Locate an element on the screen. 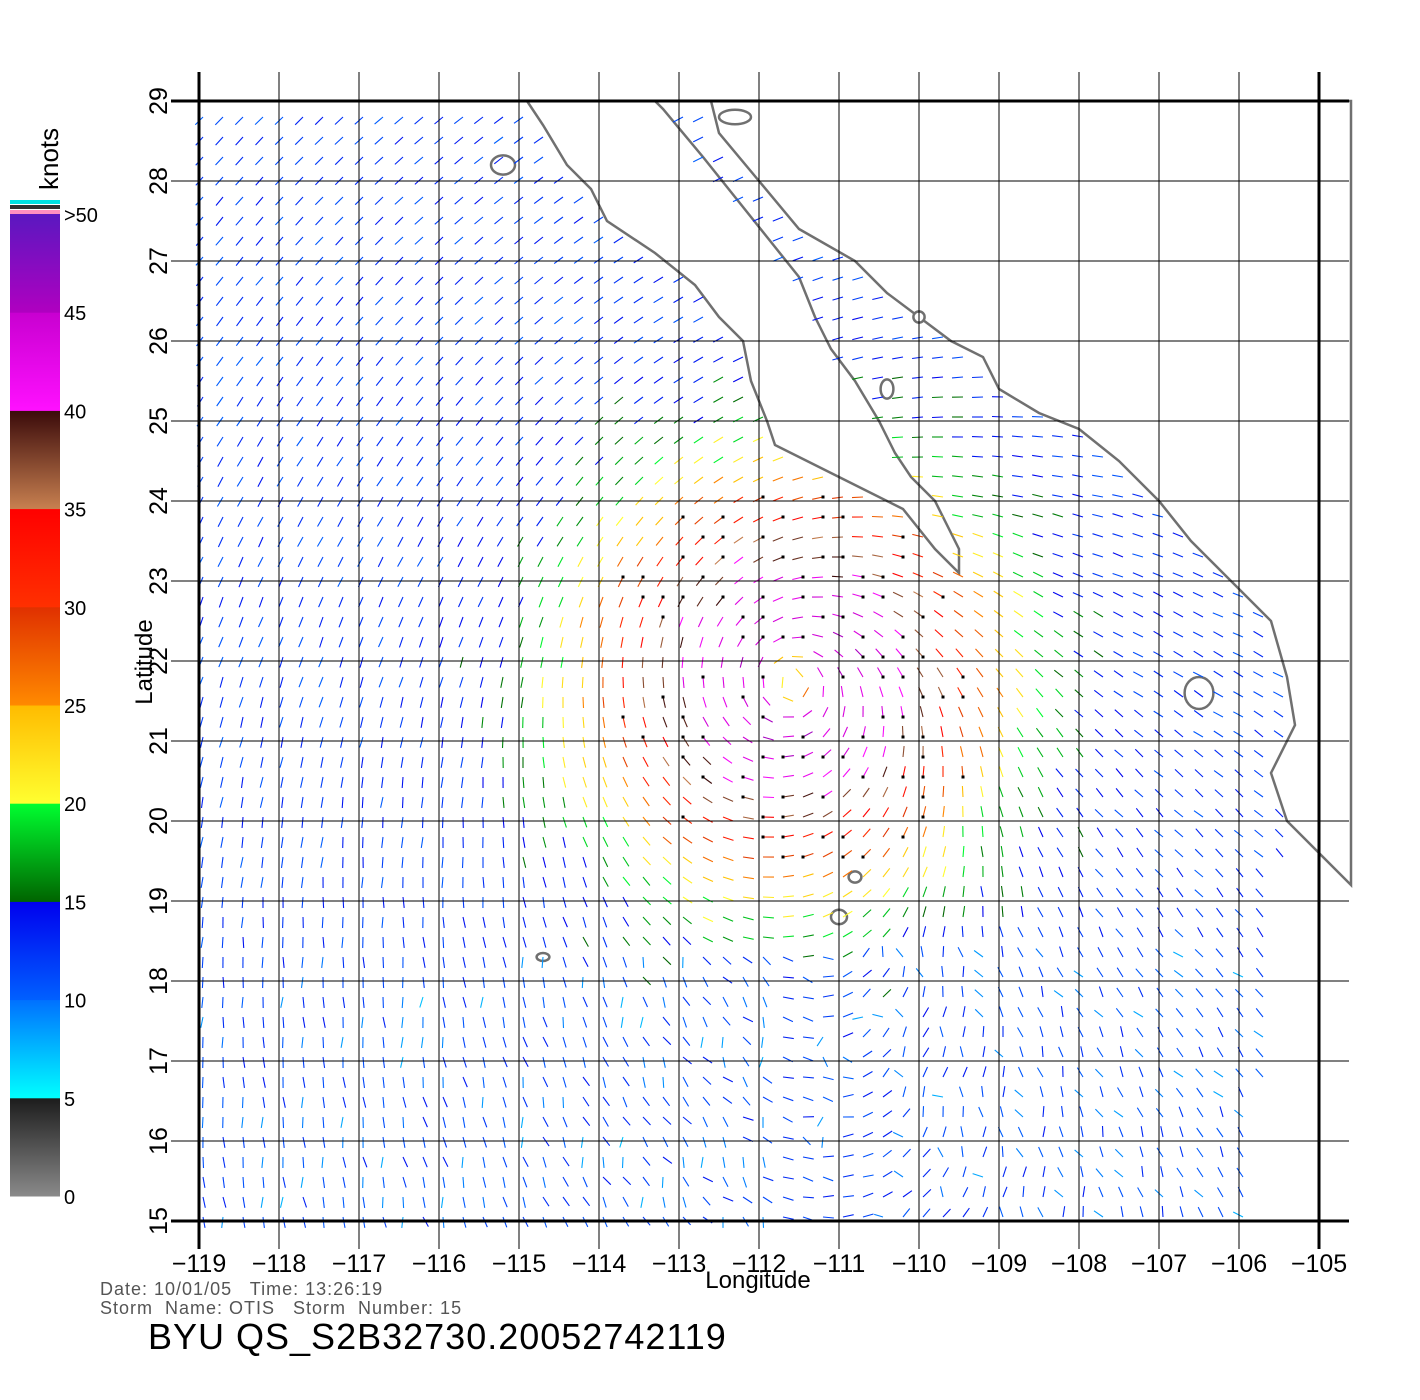 Image resolution: width=1420 pixels, height=1400 pixels. y-tick-label: 17 is located at coordinates (159, 1061).